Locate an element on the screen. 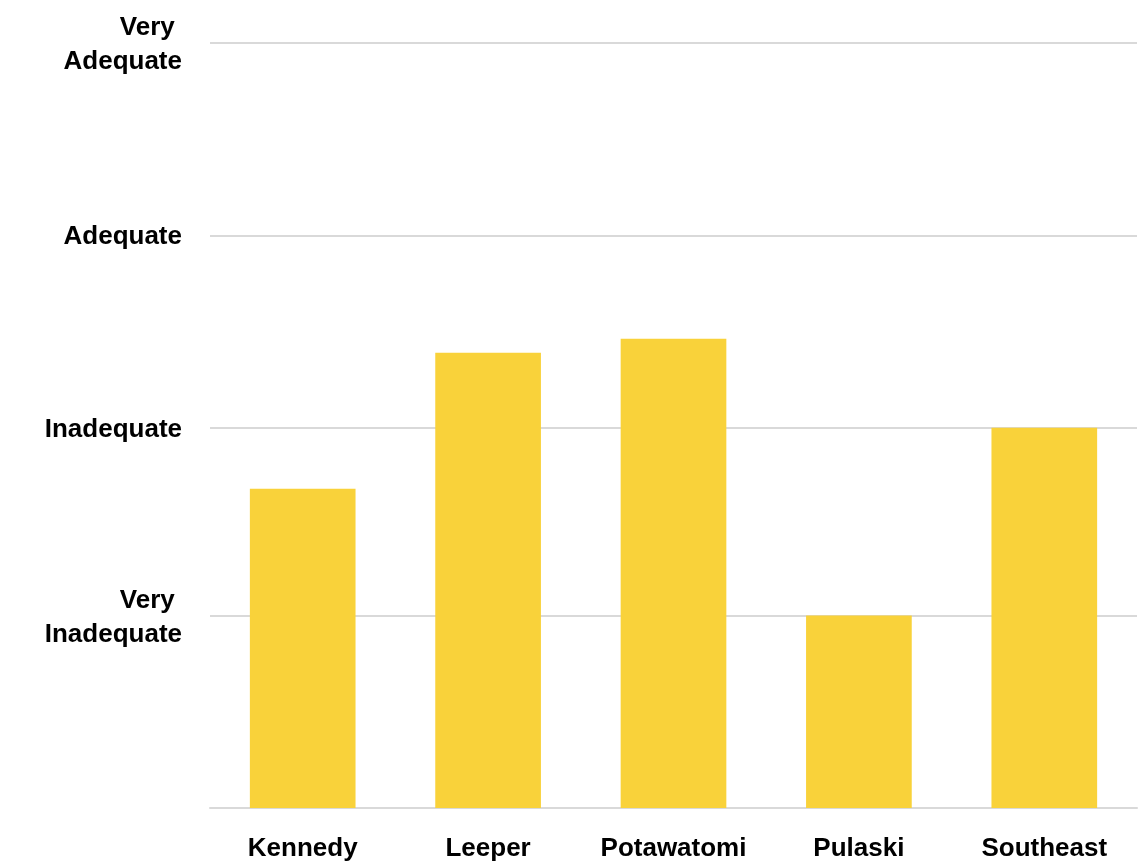 The image size is (1139, 865). x-tick-label: Pulaski is located at coordinates (859, 847).